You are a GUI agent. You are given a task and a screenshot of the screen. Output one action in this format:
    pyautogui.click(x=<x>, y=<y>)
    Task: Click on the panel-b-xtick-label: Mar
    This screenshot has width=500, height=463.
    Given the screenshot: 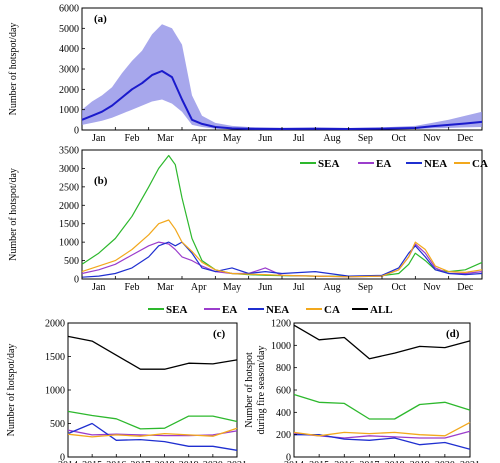 What is the action you would take?
    pyautogui.click(x=165, y=287)
    